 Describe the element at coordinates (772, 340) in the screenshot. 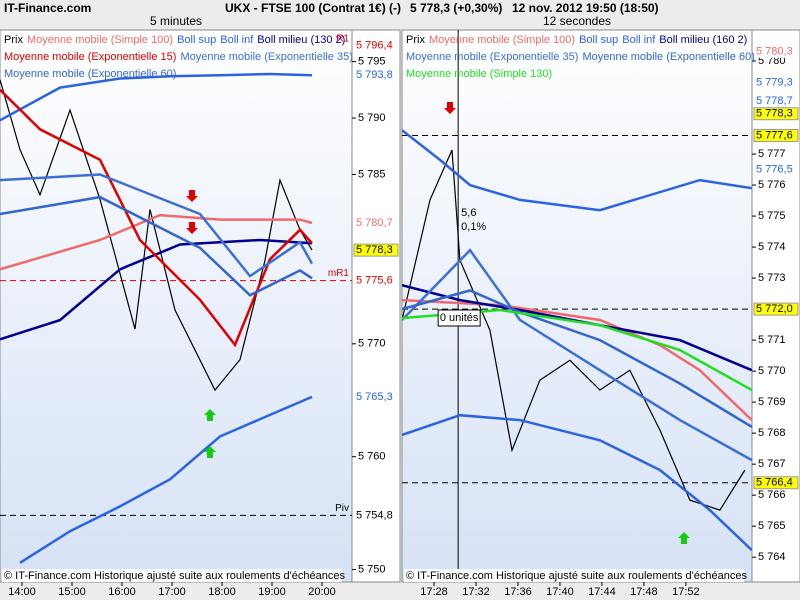

I see `y-tick-label: 5 771` at that location.